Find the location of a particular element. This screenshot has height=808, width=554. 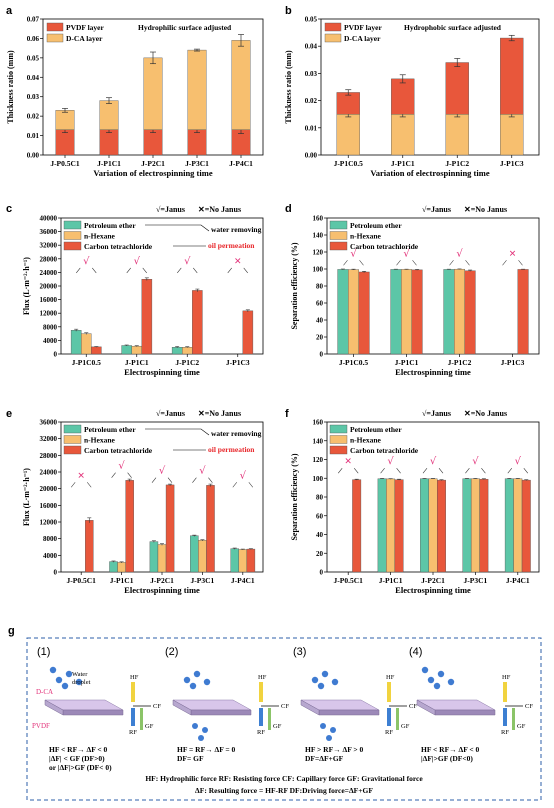

oil-permeation-note: oil permeation is located at coordinates (231, 245).